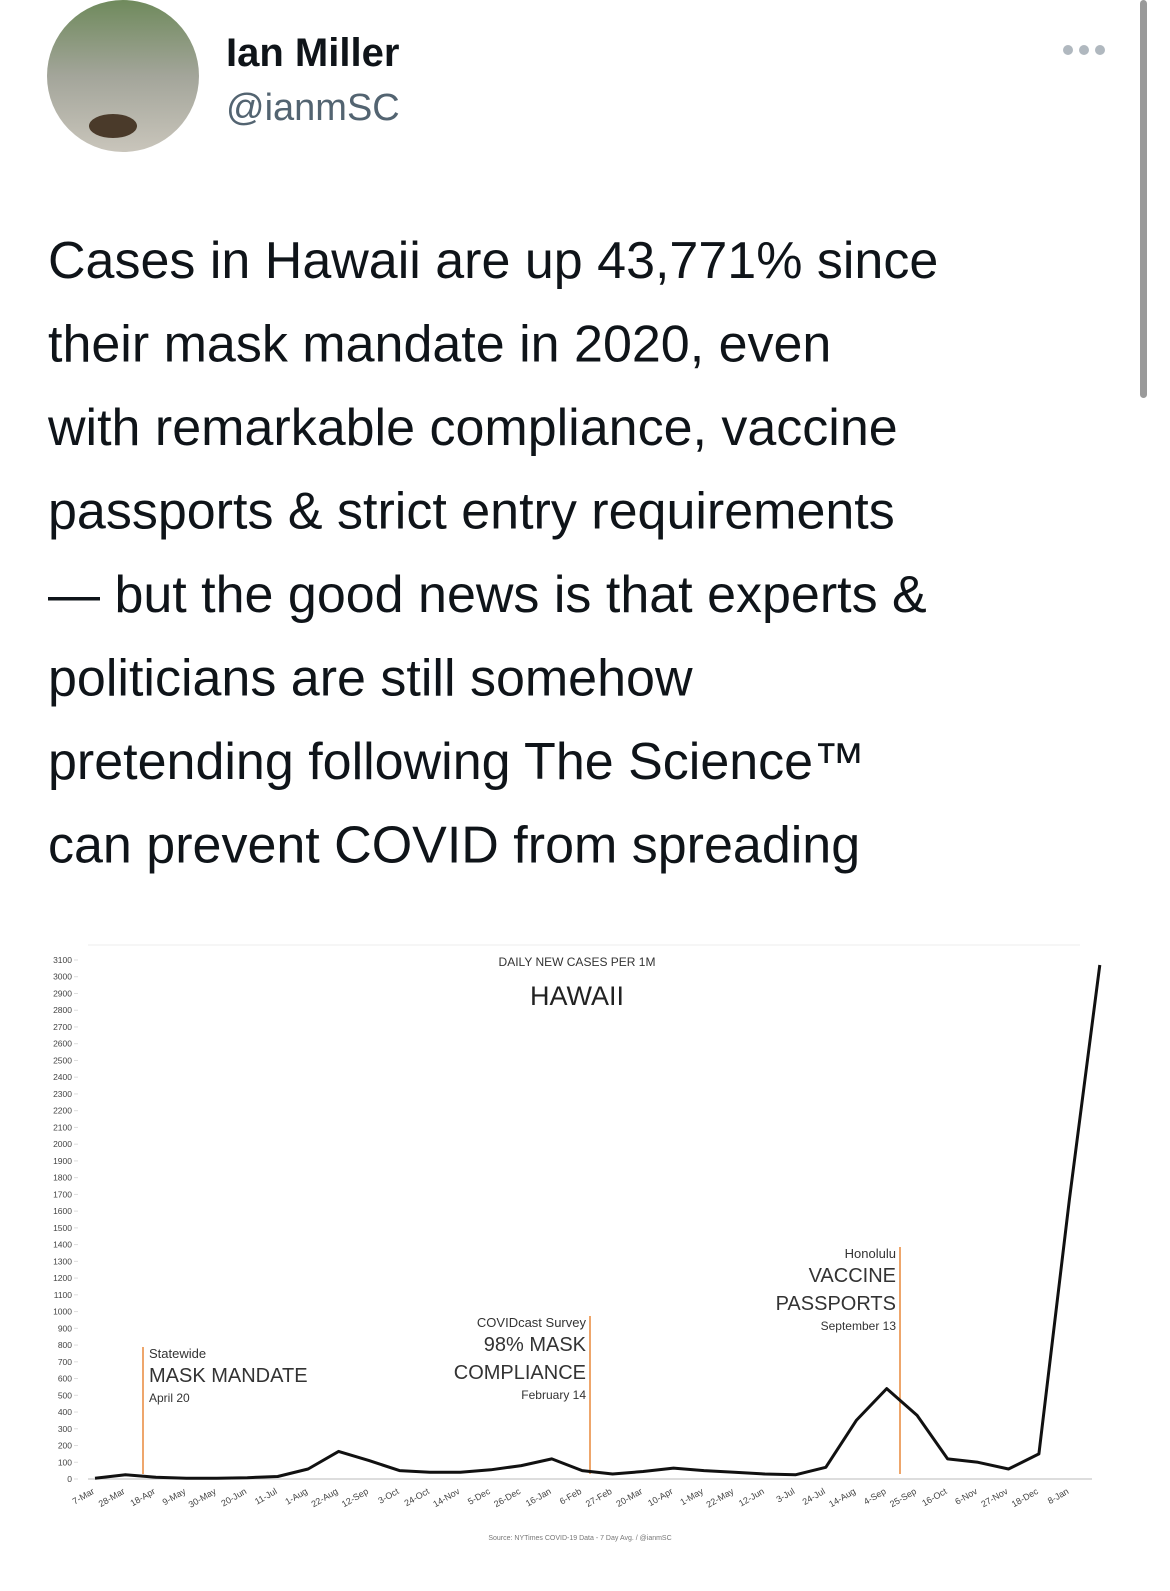  I want to click on y-tick-label: 1700, so click(62, 1194).